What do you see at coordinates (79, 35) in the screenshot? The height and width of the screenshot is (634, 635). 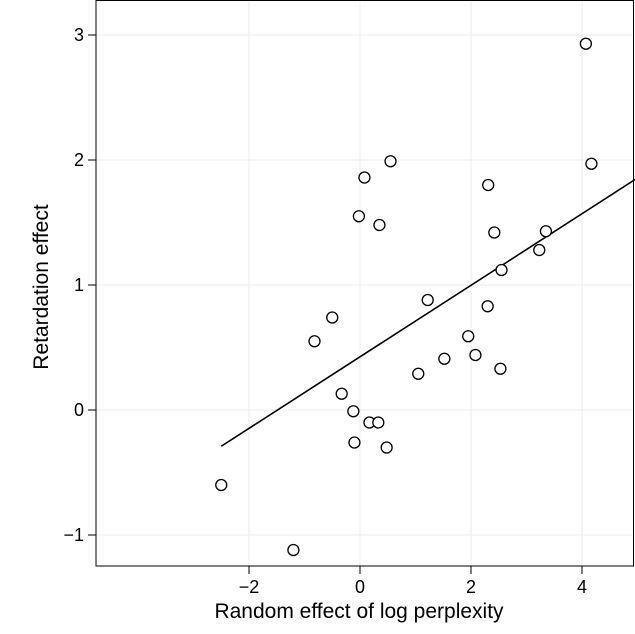 I see `y-tick-label: 3` at bounding box center [79, 35].